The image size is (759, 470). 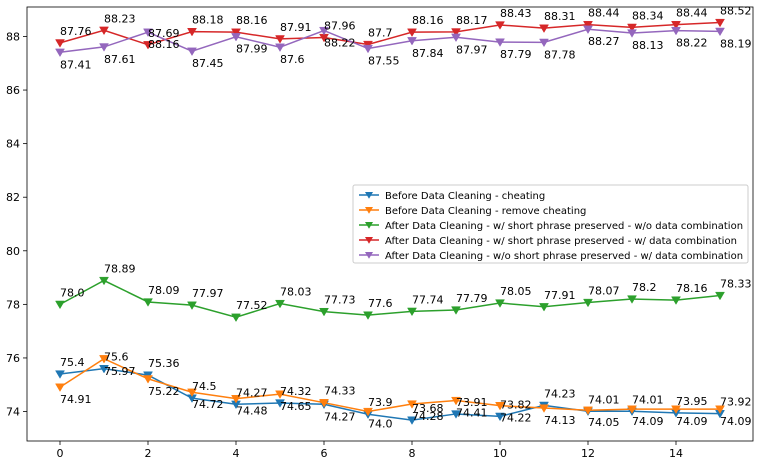 I want to click on data-label: 73.91, so click(x=472, y=402).